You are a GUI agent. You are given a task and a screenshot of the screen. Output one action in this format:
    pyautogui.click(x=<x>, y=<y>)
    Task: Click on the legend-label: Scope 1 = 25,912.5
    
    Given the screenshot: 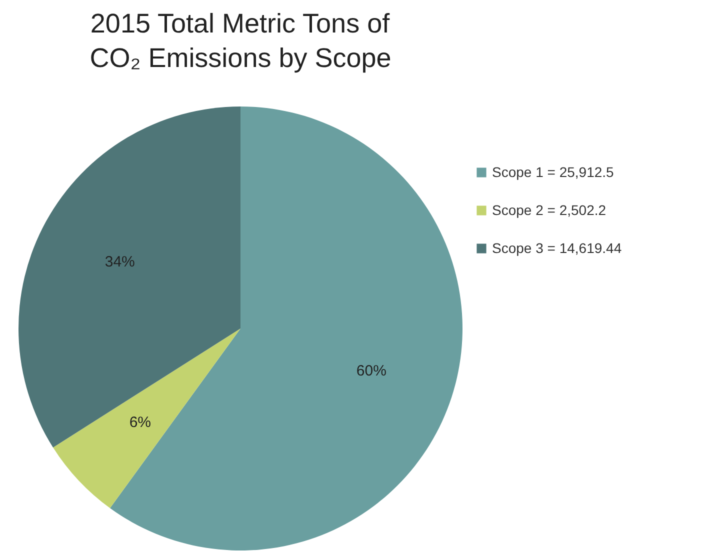 What is the action you would take?
    pyautogui.click(x=553, y=172)
    